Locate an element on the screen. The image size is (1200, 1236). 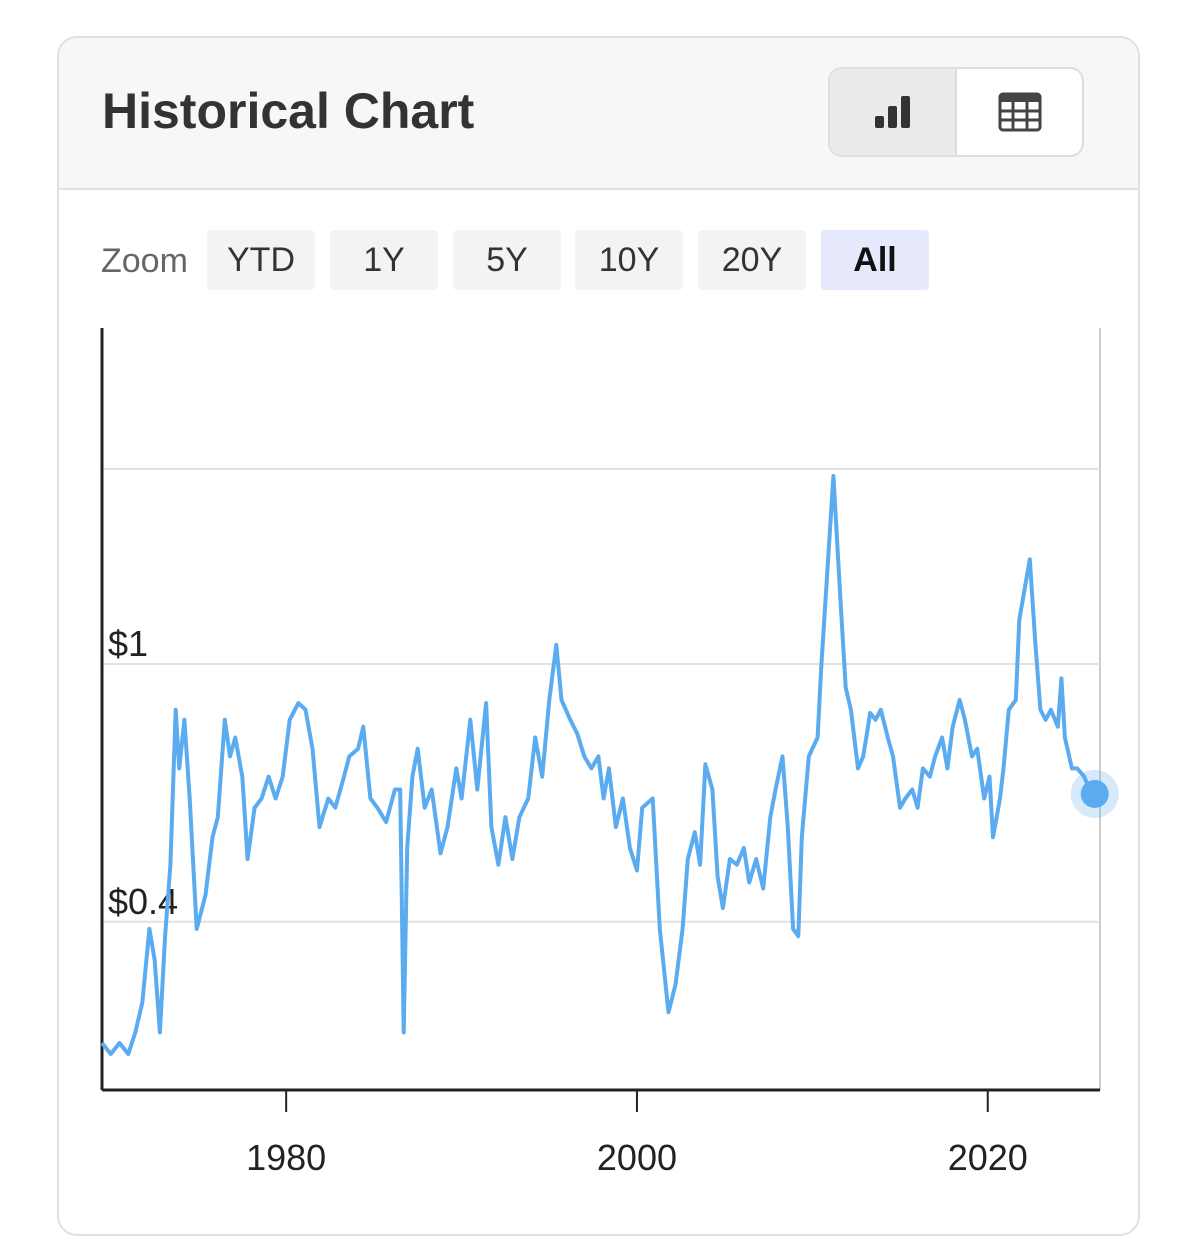
zoom-button: 10Y is located at coordinates (629, 260).